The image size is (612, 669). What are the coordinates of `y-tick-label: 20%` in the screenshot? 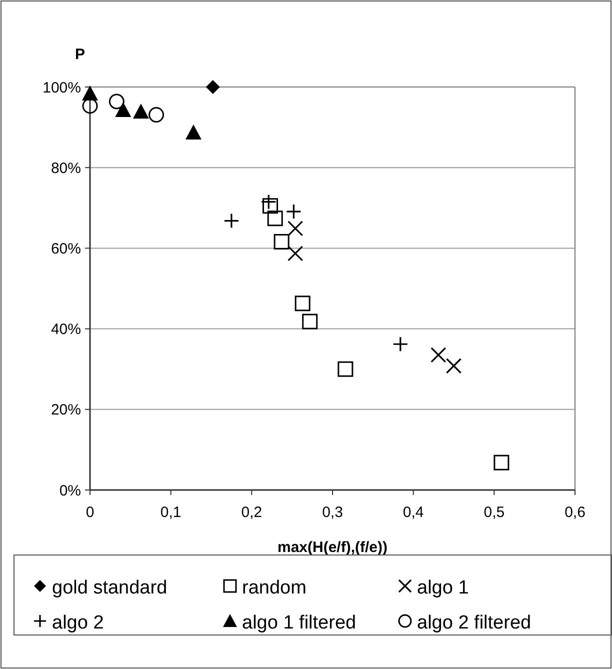 It's located at (65, 410).